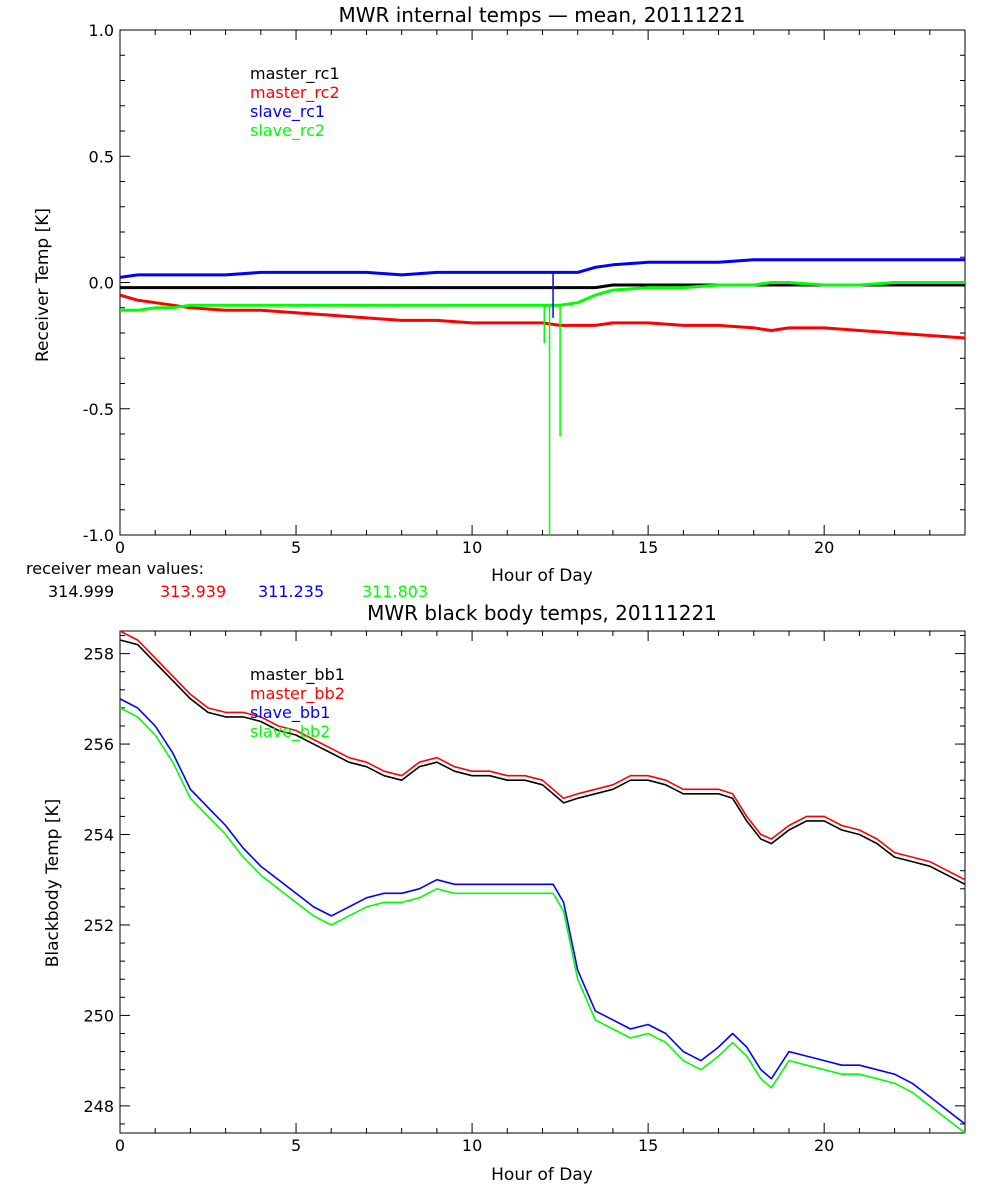  Describe the element at coordinates (287, 131) in the screenshot. I see `legend-entry-slave-rc2: slave_rc2` at that location.